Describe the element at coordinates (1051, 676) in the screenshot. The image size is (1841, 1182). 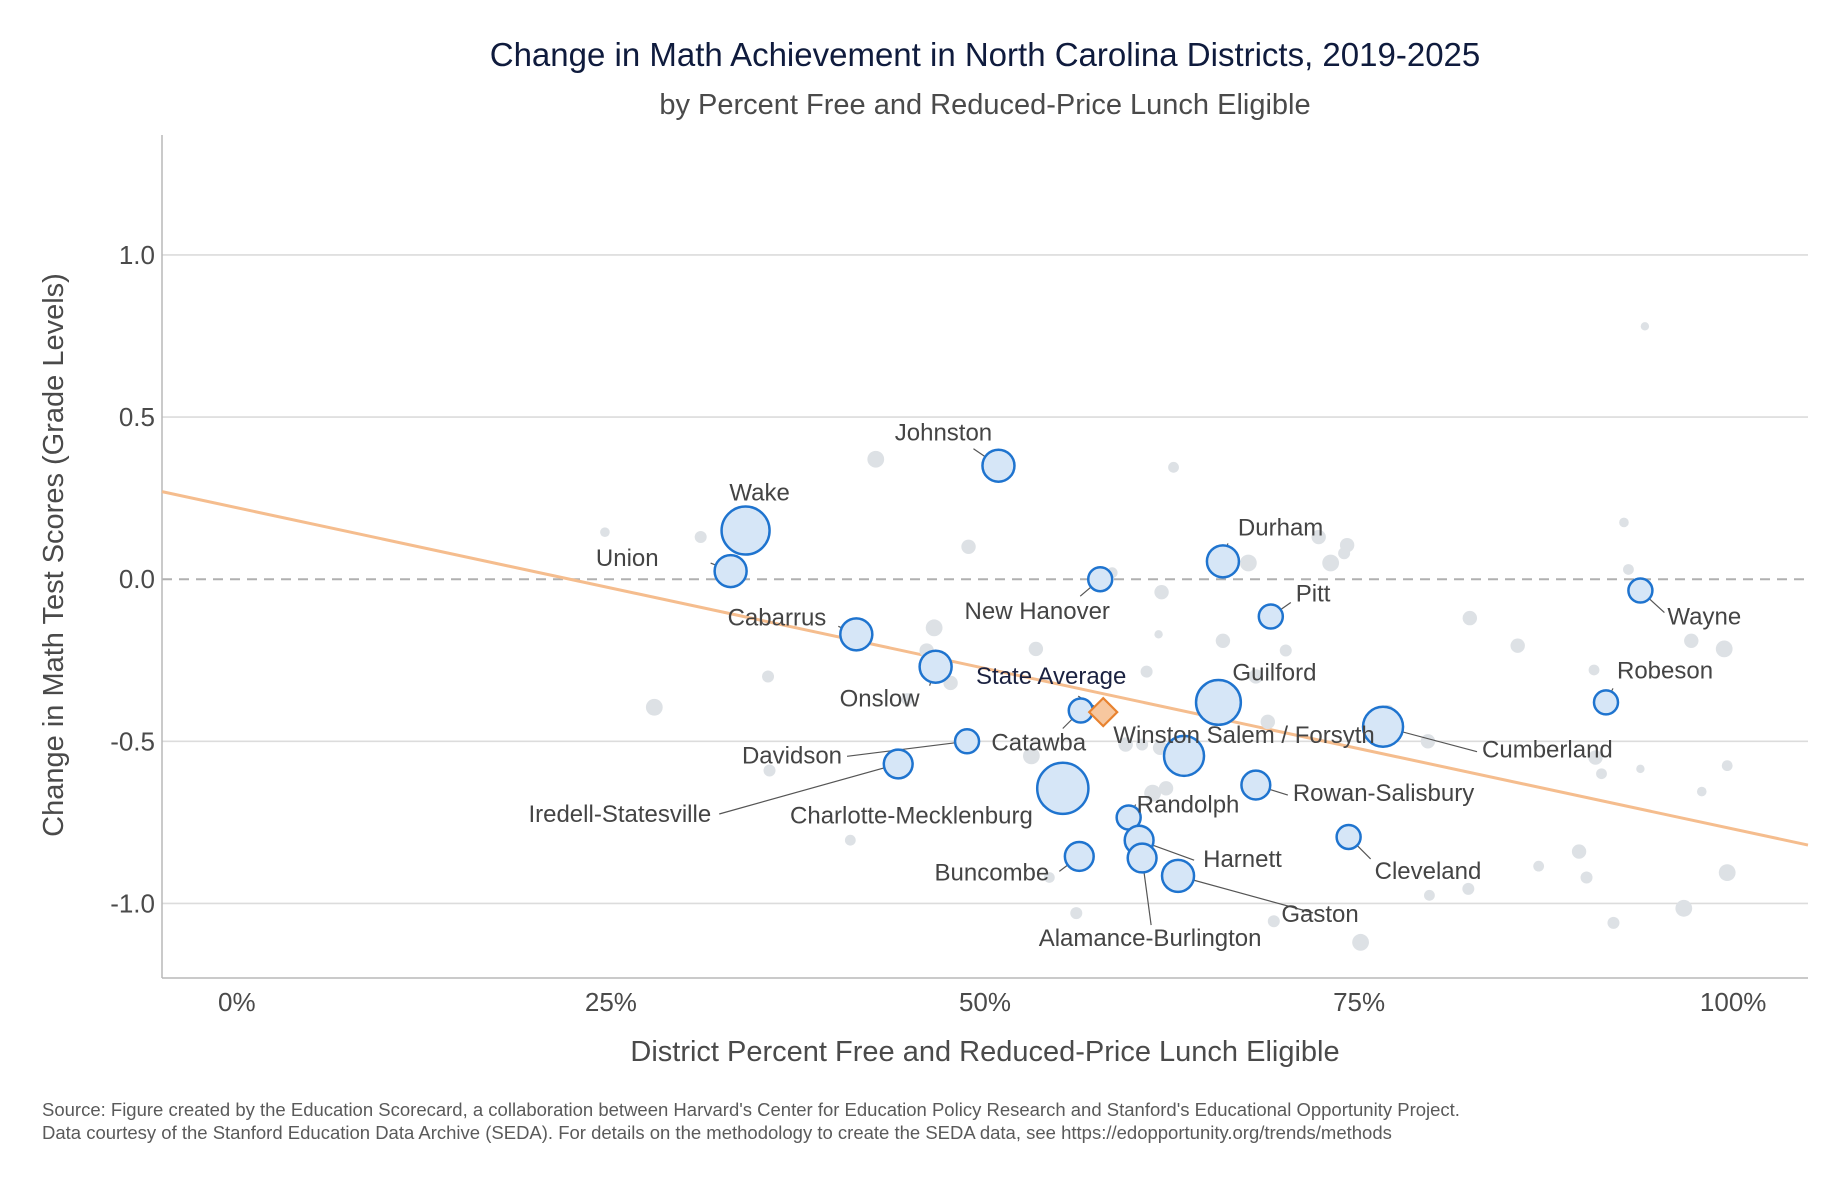
I see `state-average-label: State Average` at that location.